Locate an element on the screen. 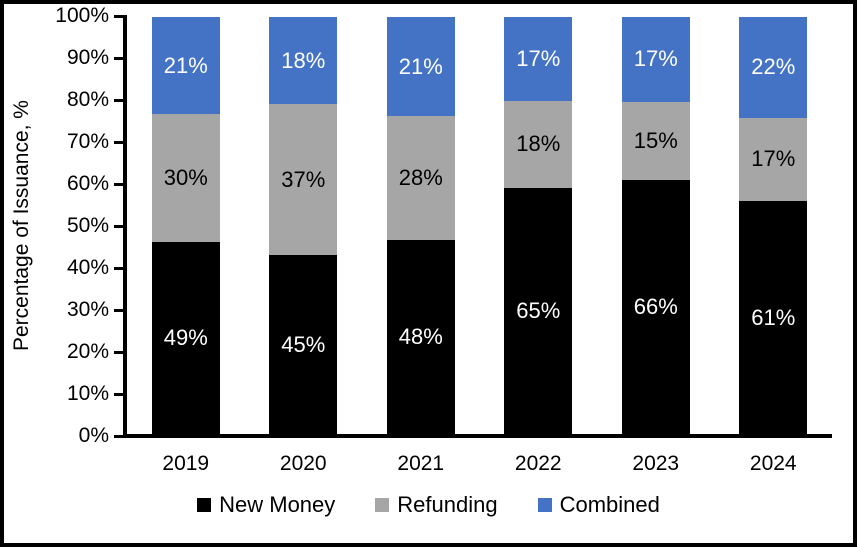 This screenshot has width=857, height=547. y-axis-line is located at coordinates (125, 226).